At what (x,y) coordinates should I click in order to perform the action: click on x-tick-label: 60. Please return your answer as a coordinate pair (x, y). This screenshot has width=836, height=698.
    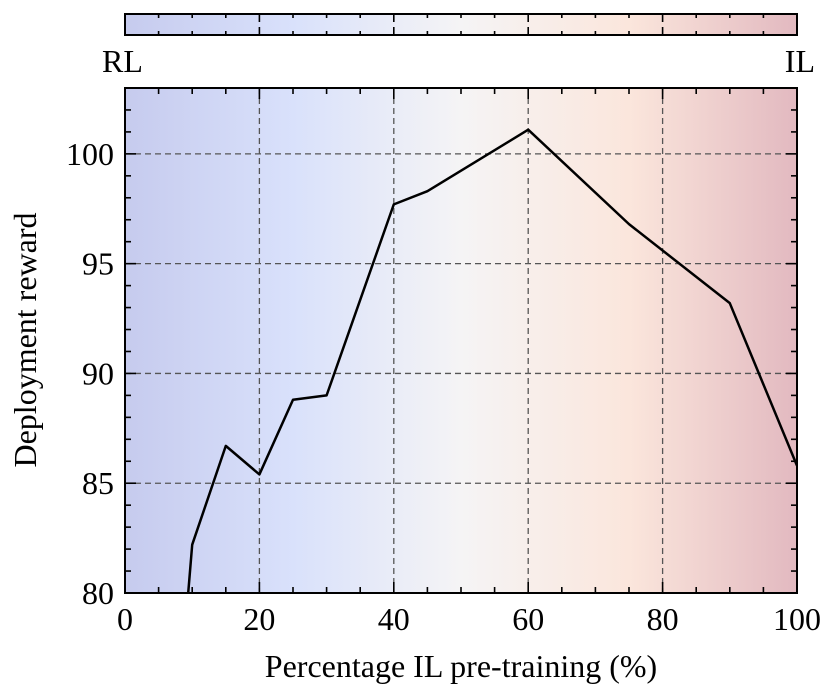
    Looking at the image, I should click on (528, 619).